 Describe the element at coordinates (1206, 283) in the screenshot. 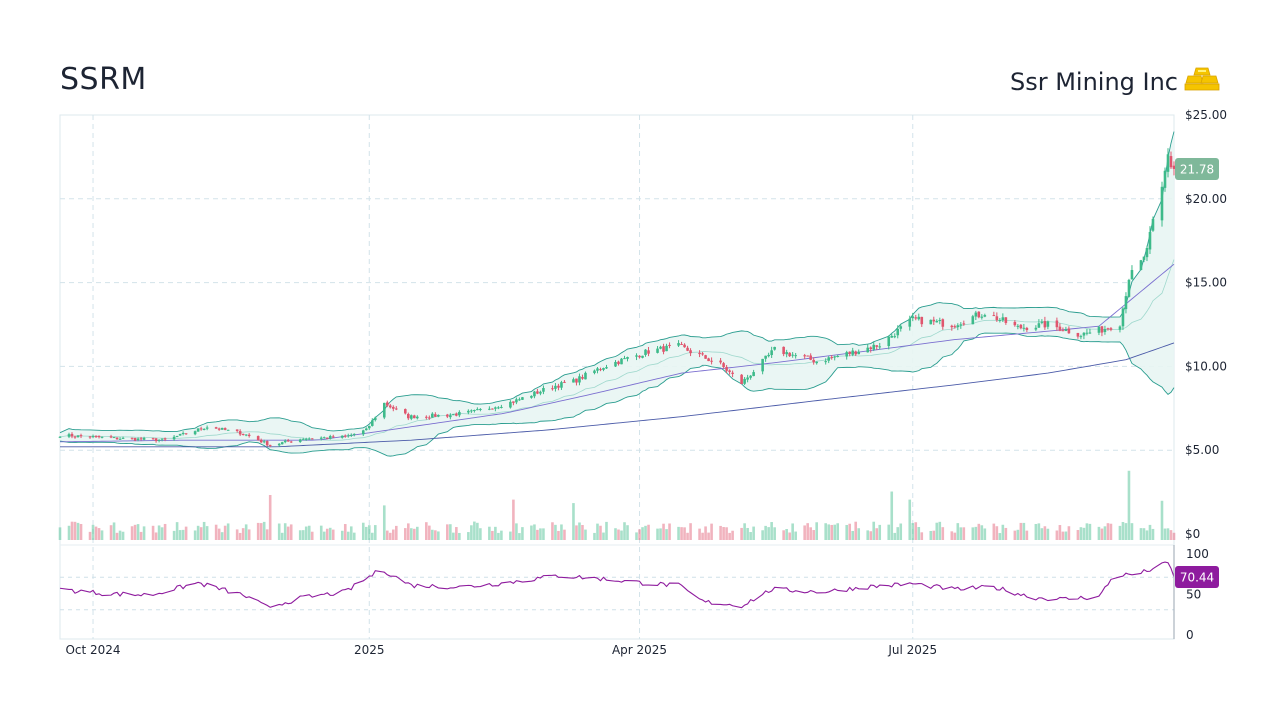

I see `price-tick-label: $15.00` at that location.